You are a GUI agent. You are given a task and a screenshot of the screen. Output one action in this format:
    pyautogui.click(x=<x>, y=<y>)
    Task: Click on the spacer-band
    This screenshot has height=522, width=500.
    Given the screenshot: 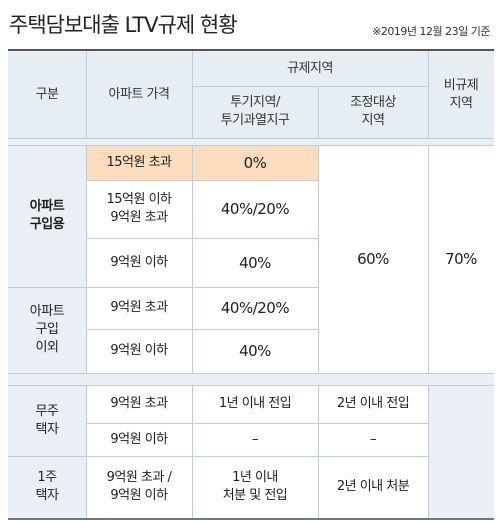 What is the action you would take?
    pyautogui.click(x=251, y=141)
    